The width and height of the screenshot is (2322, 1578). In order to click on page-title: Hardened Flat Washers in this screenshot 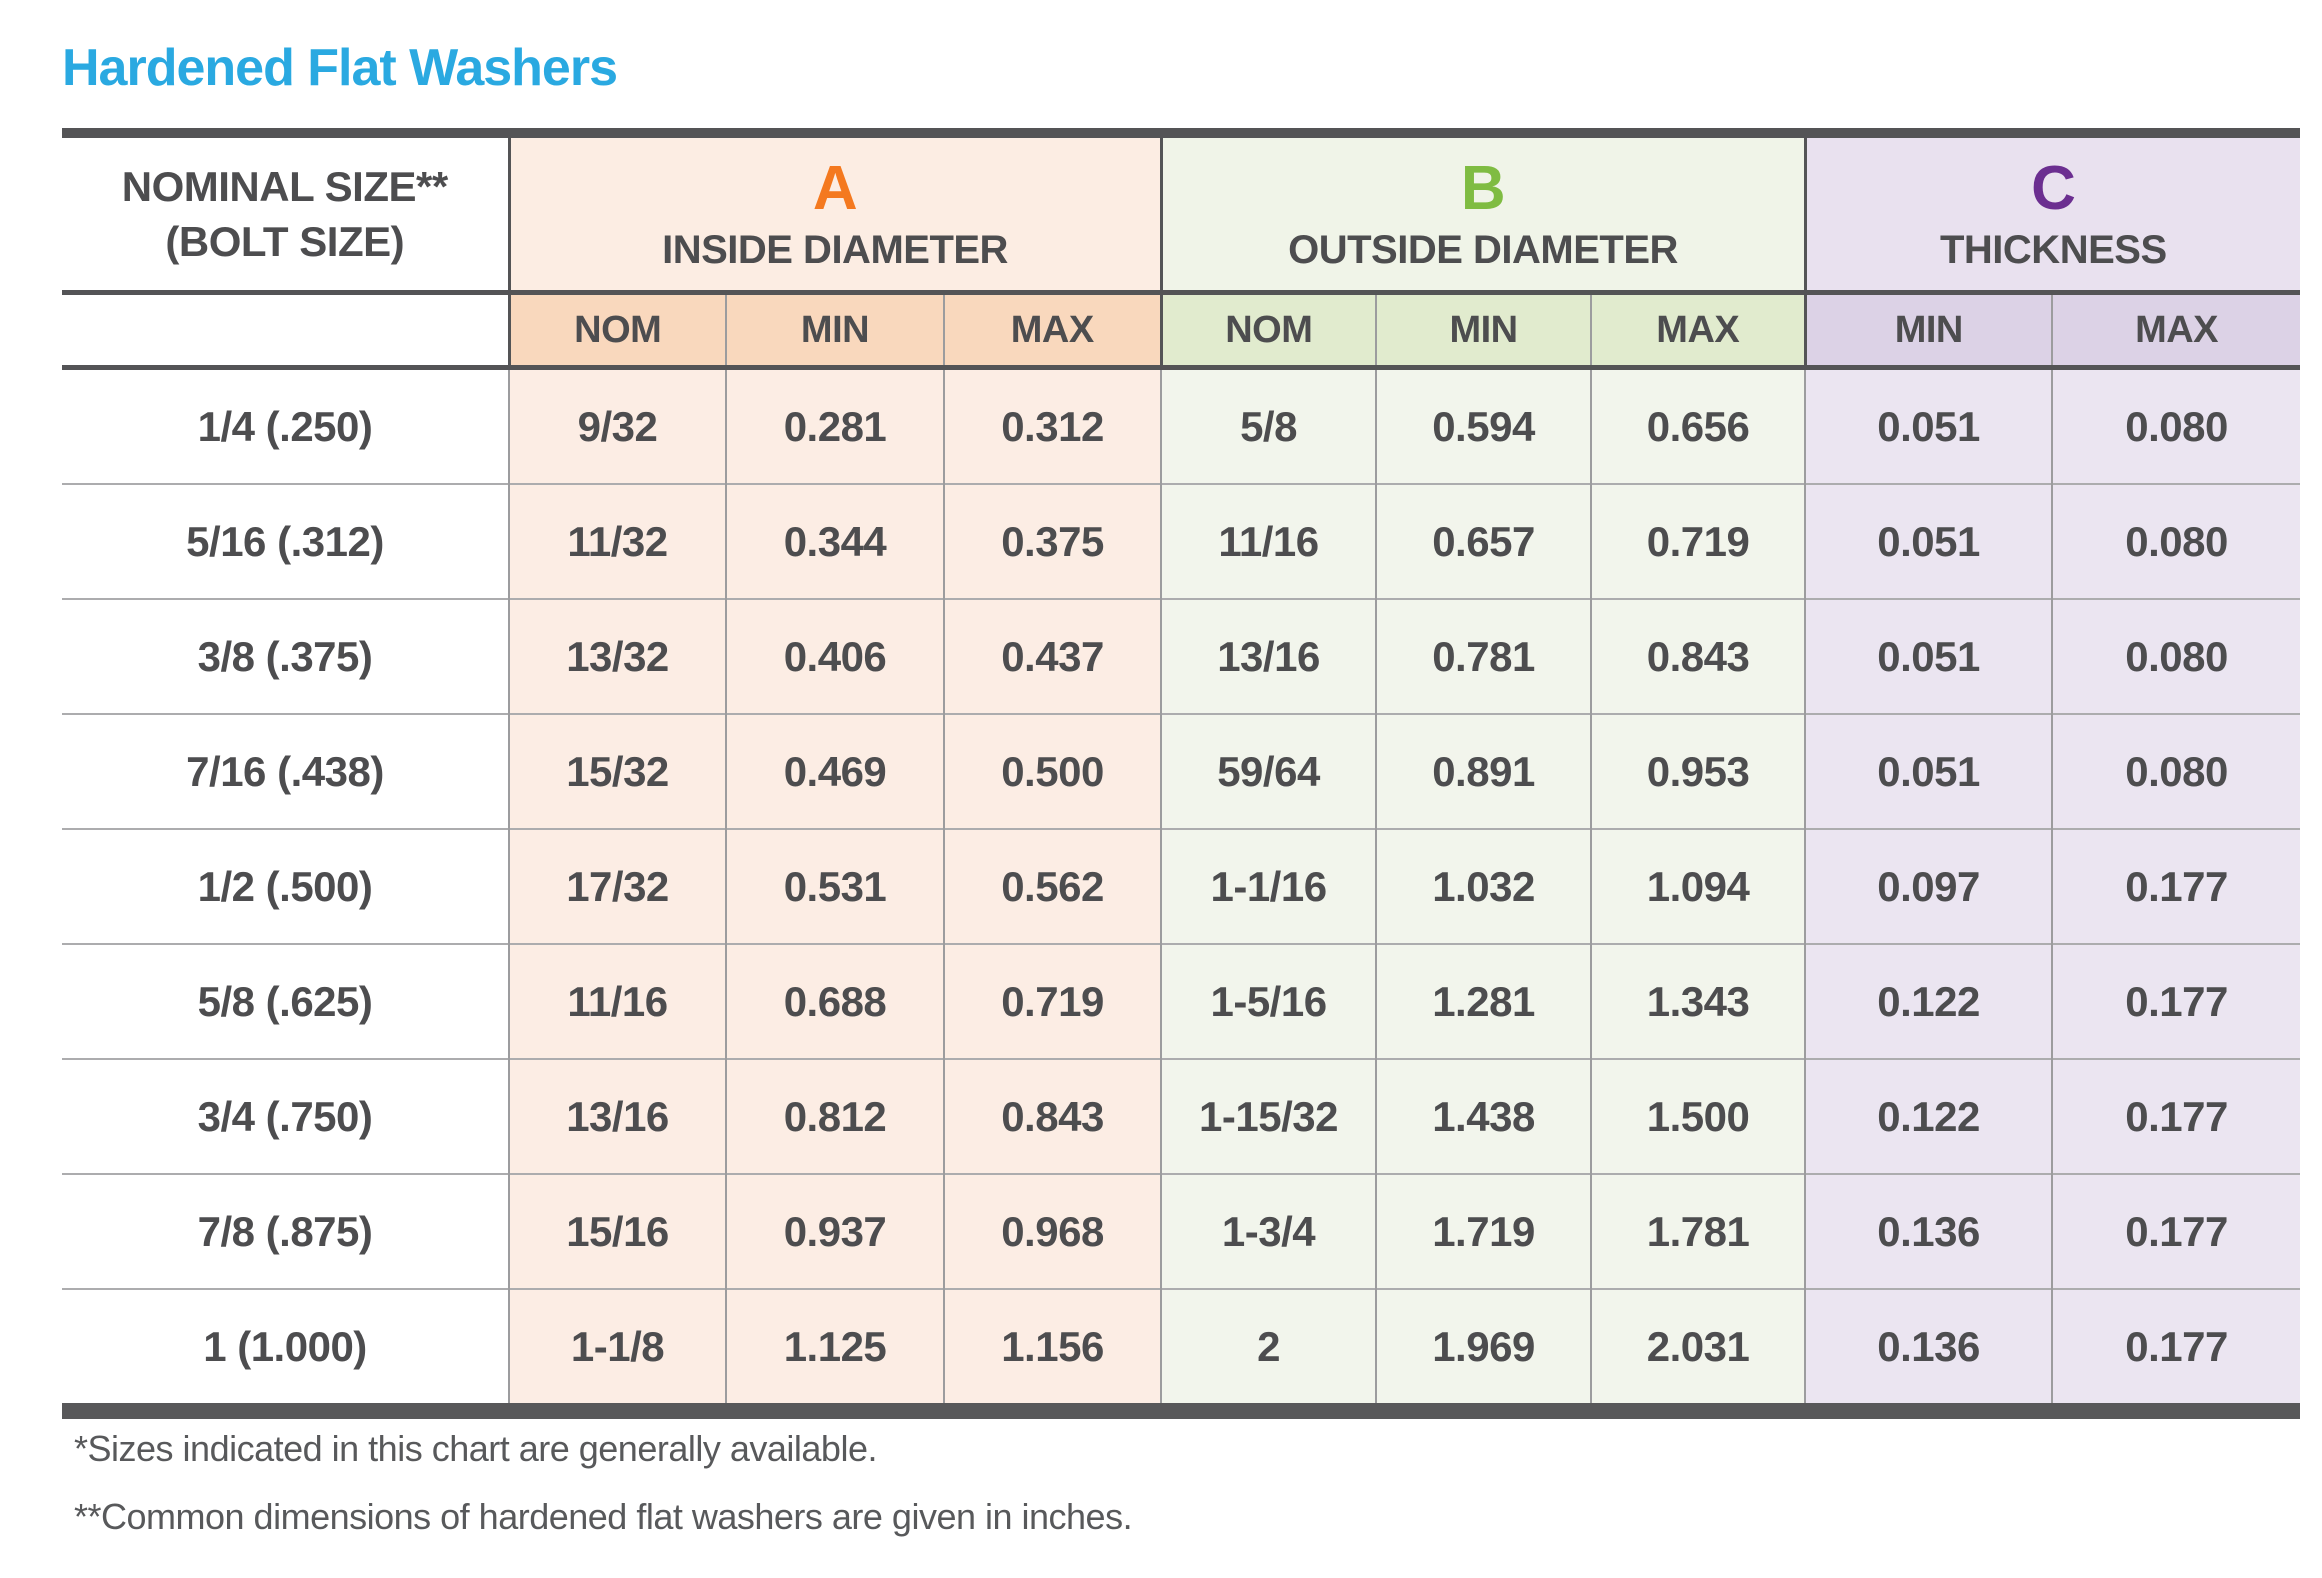, I will do `click(340, 68)`.